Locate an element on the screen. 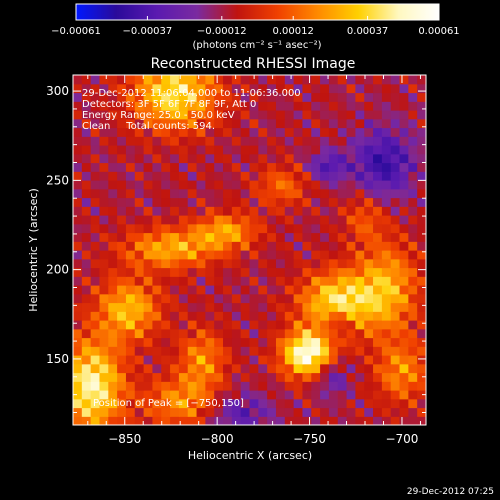 The image size is (500, 500). y-tick-label: 250 is located at coordinates (57, 180).